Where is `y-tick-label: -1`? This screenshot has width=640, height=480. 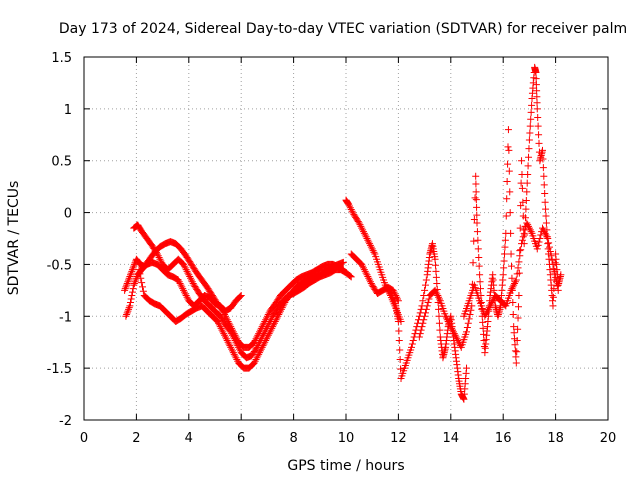 y-tick-label: -1 is located at coordinates (65, 317).